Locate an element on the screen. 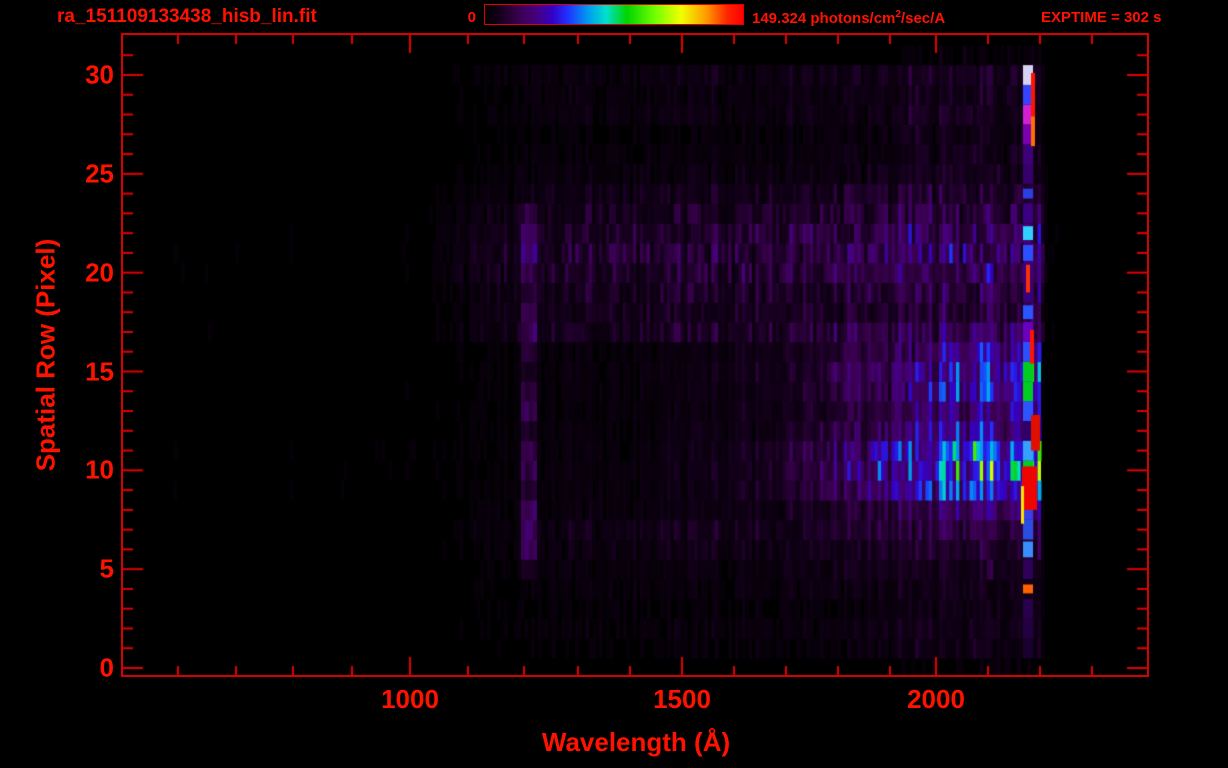 The image size is (1228, 768). y-axis-title: Spatial Row (Pixel) is located at coordinates (45, 355).